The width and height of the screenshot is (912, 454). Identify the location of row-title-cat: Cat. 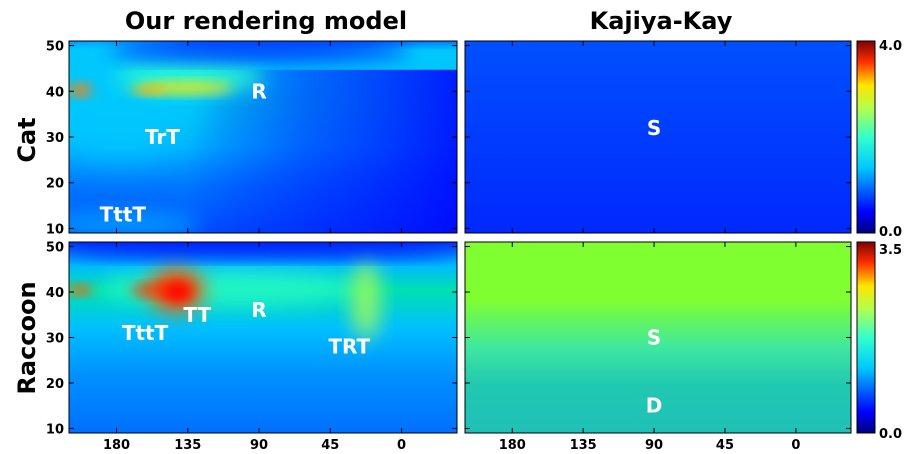
(27, 139).